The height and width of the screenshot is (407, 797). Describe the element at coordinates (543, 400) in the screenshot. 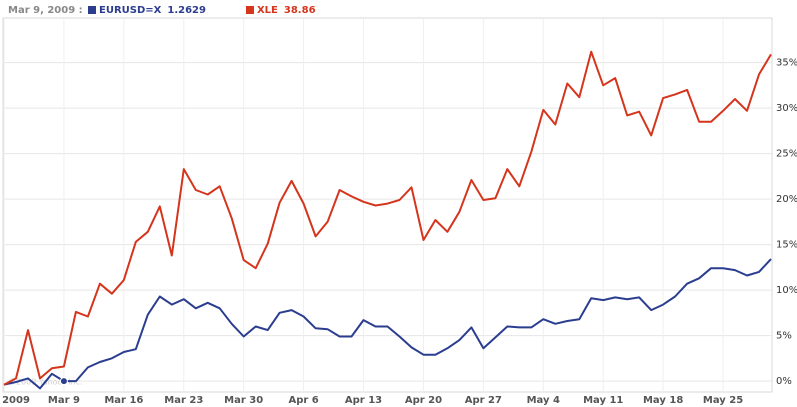

I see `x-tick-label: May 4` at that location.